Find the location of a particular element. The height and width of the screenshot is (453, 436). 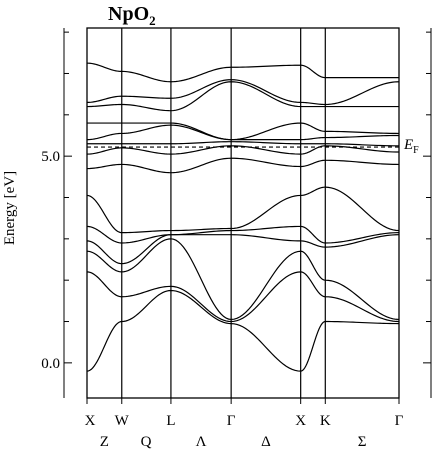

direction-label: Q is located at coordinates (146, 442).